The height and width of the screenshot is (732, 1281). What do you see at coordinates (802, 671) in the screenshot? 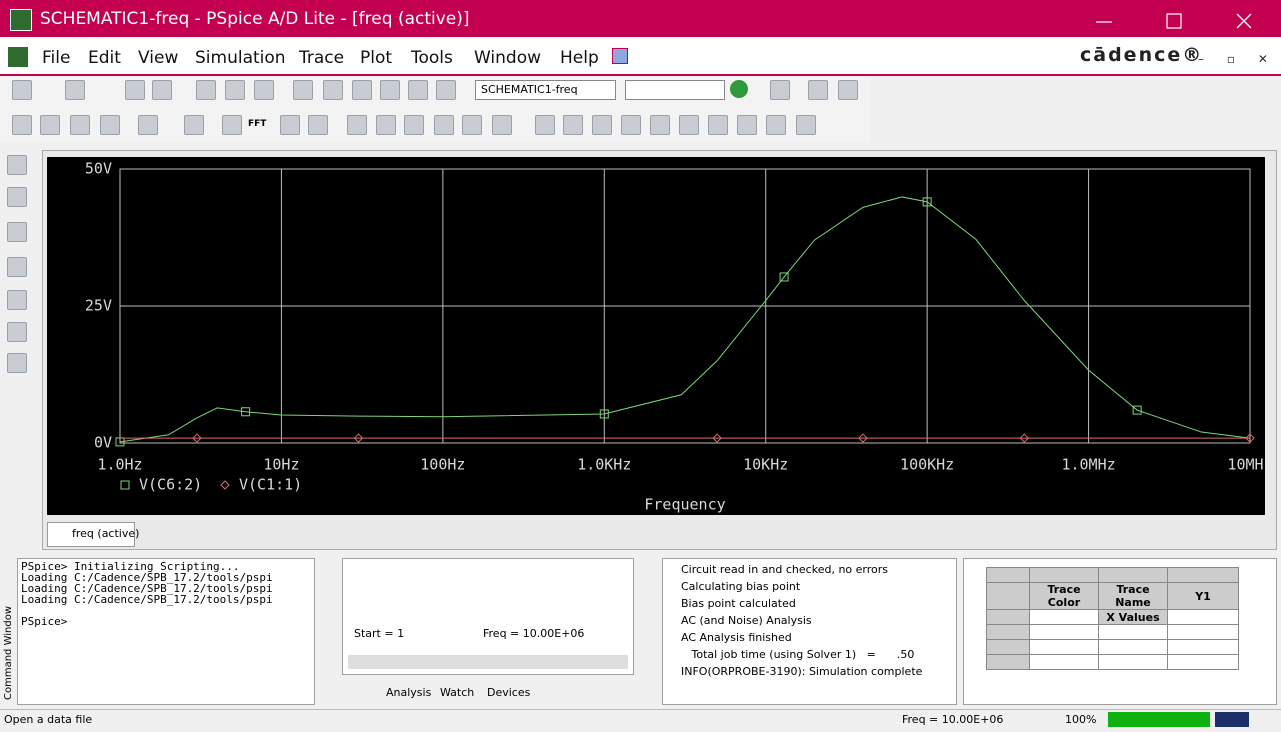
I see `output-line: INFO(ORPROBE-3190): Simulation complete` at bounding box center [802, 671].